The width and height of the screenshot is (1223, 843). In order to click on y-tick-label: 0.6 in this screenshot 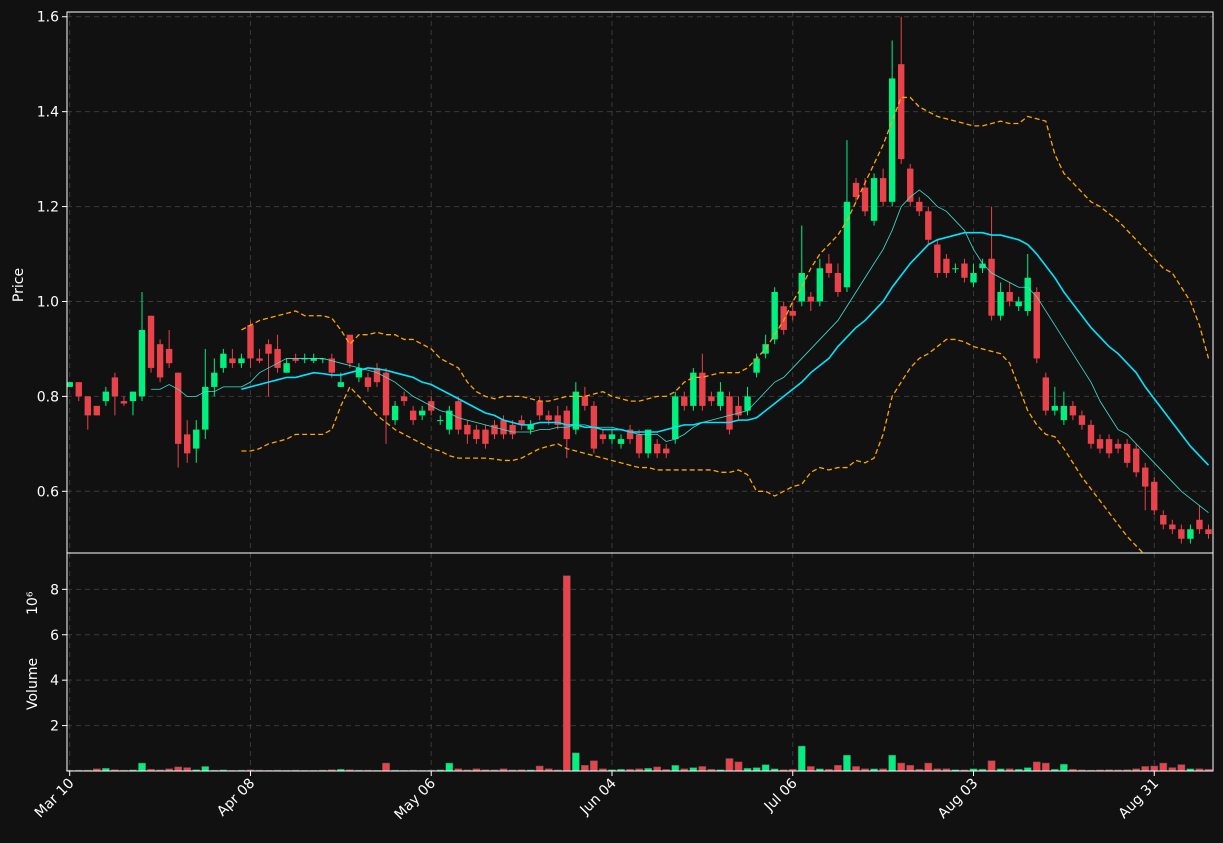, I will do `click(48, 492)`.